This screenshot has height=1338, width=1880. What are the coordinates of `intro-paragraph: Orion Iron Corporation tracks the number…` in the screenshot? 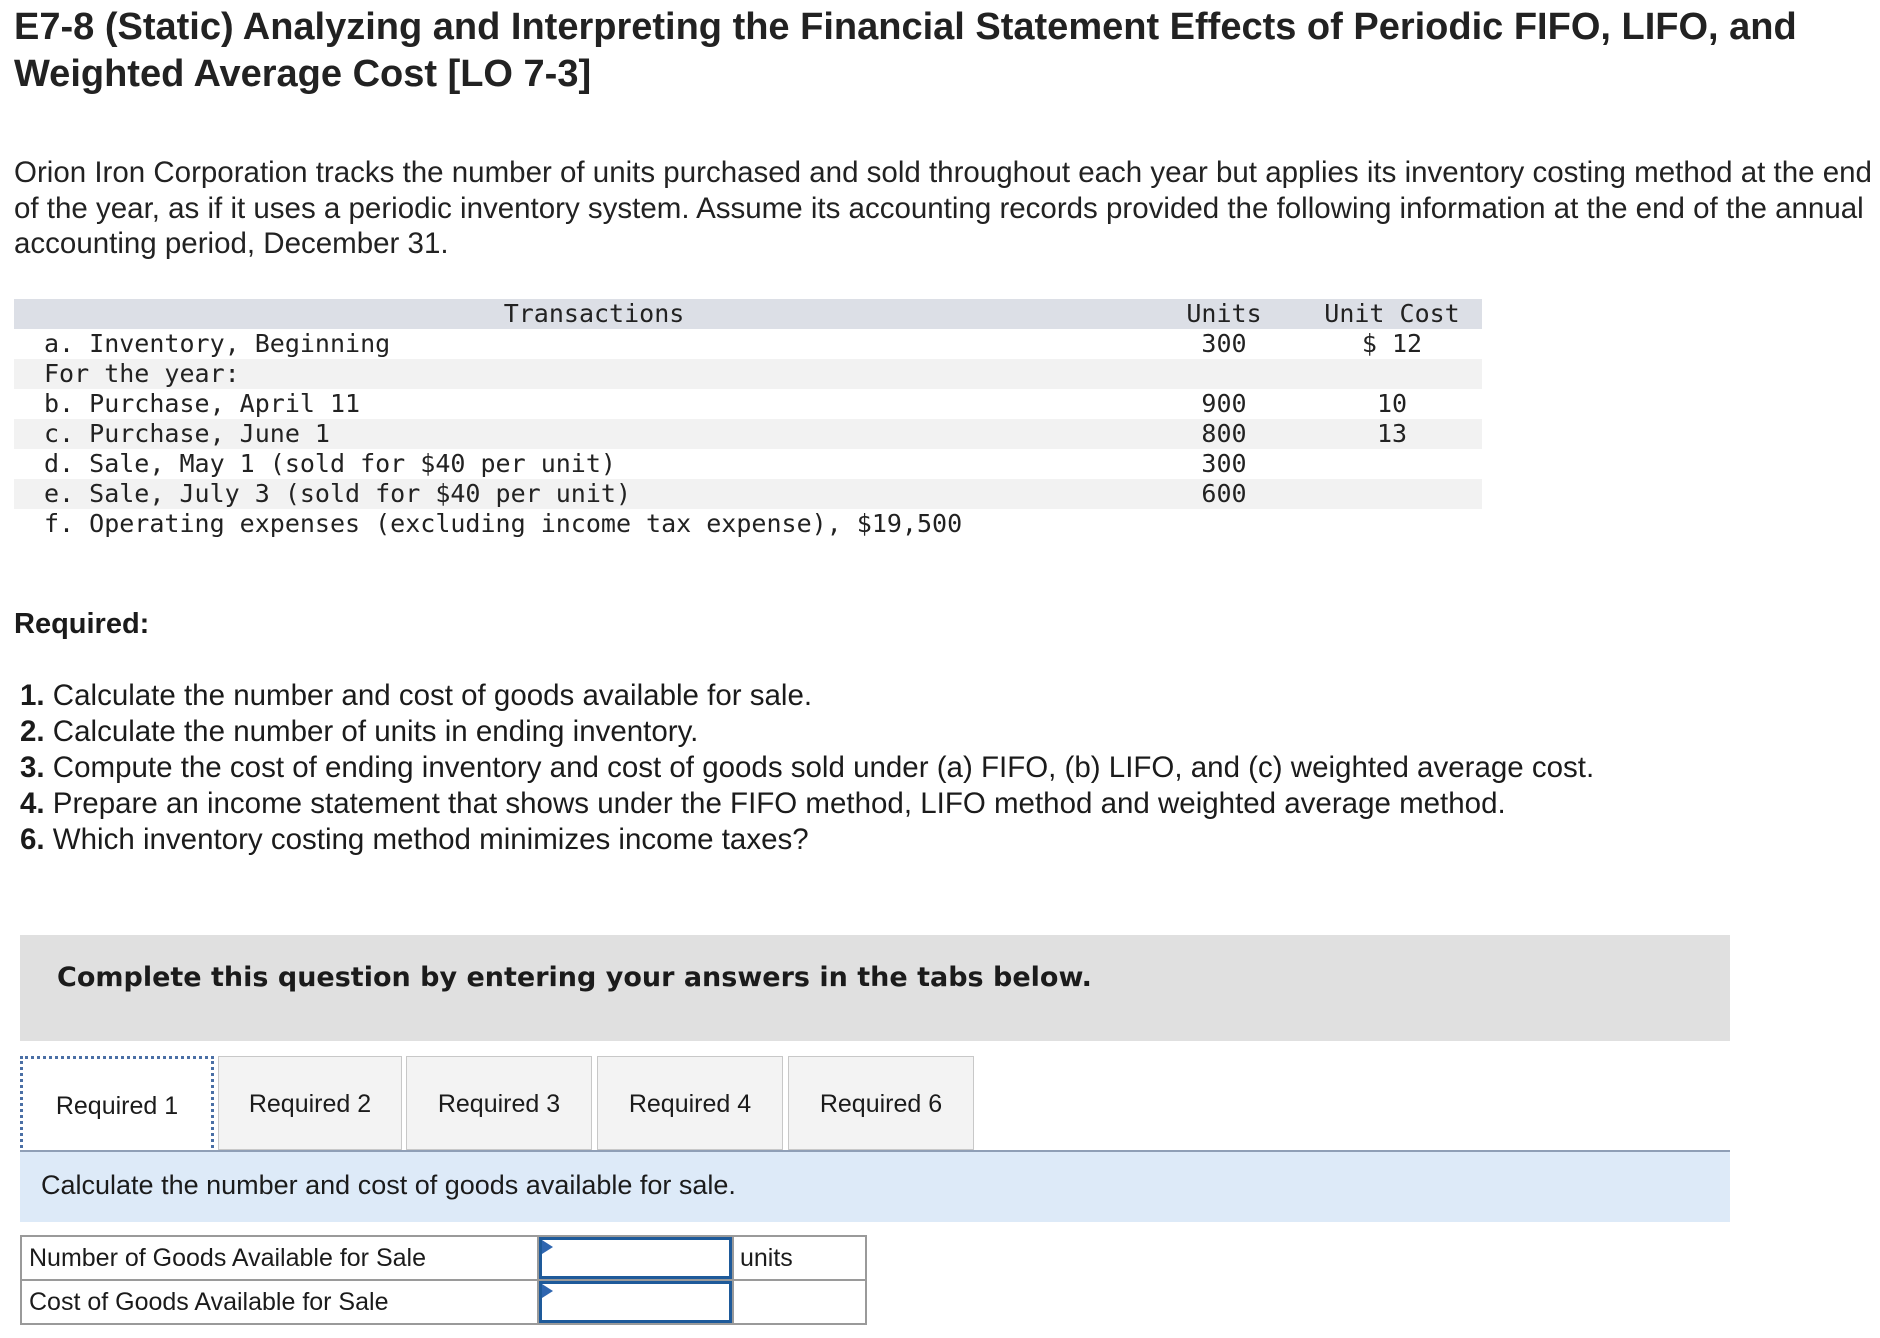 It's located at (943, 208).